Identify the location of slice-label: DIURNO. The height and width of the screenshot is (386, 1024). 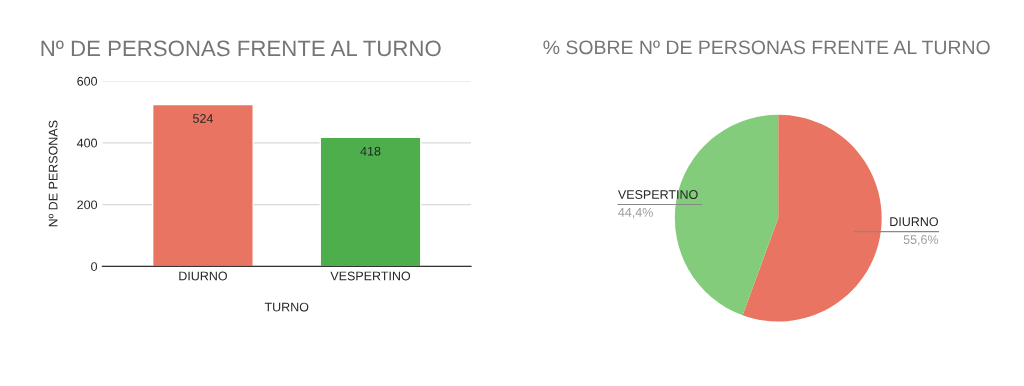
(914, 222).